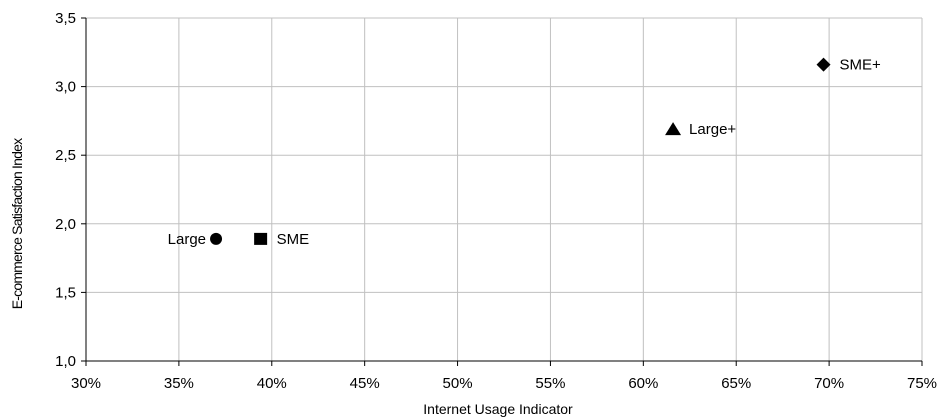  I want to click on x-tick-label: 60%, so click(643, 383).